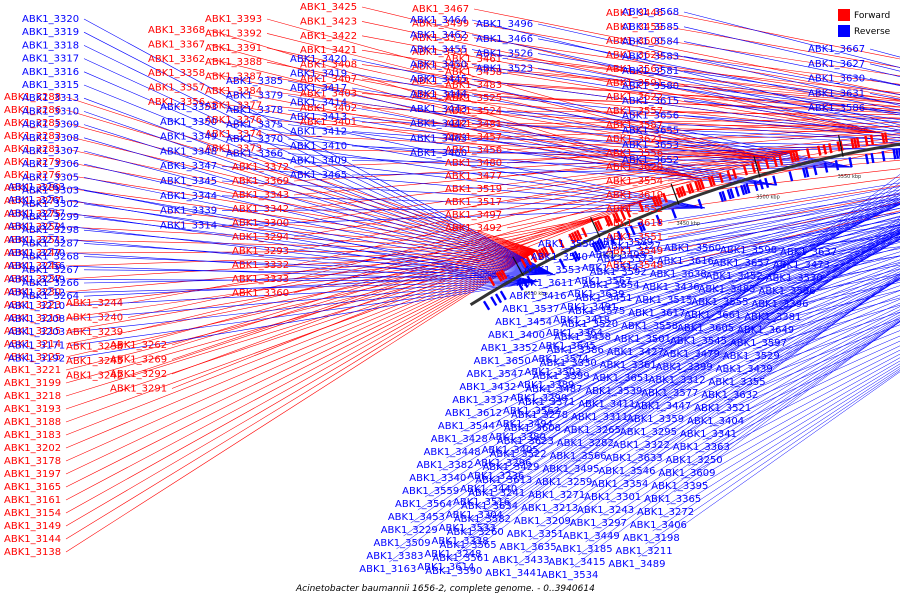 The width and height of the screenshot is (900, 600). I want to click on reverse-gene-label: ABK1_3555, so click(719, 302).